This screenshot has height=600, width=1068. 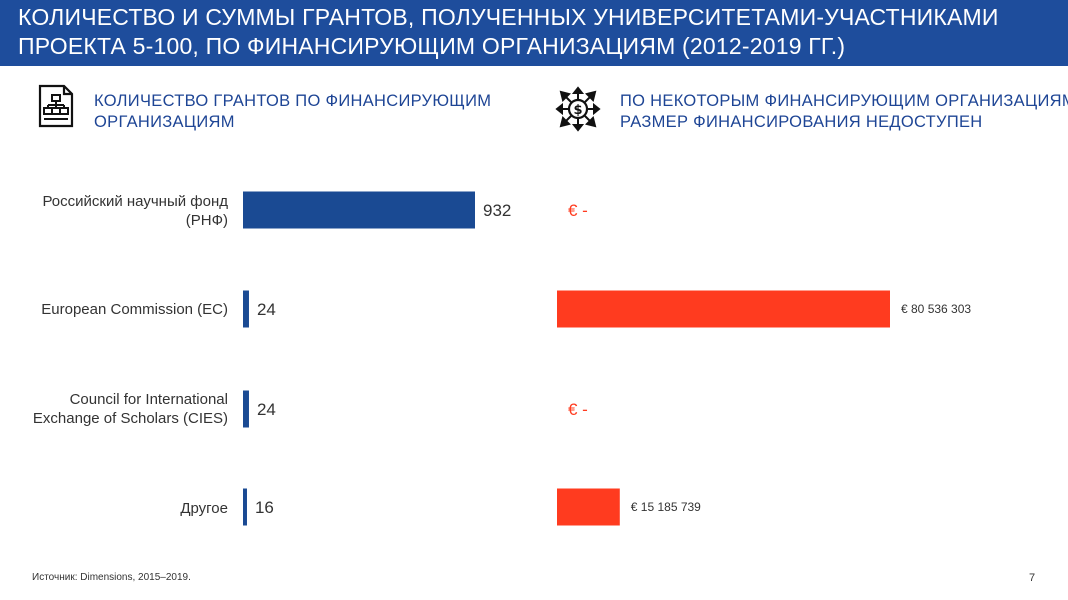 What do you see at coordinates (264, 507) in the screenshot?
I see `grant-count-value-label: 16` at bounding box center [264, 507].